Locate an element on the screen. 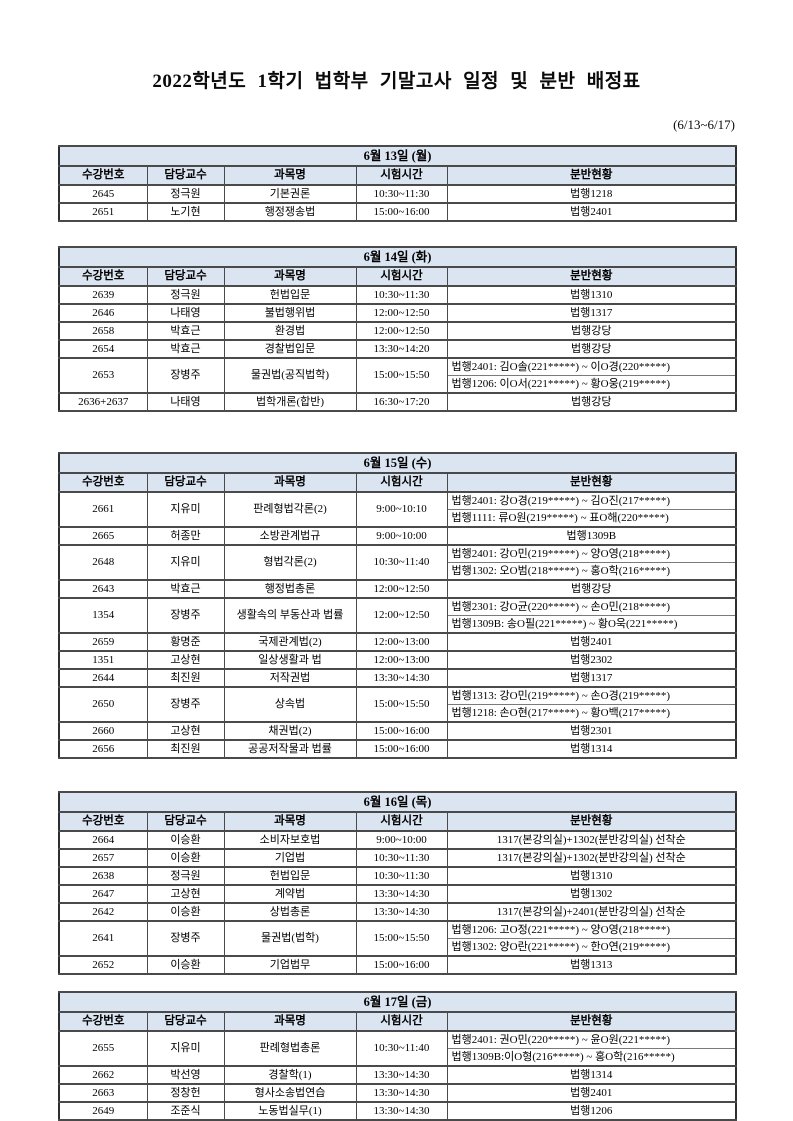 Image resolution: width=793 pixels, height=1121 pixels. course-no-cell: 2664 is located at coordinates (103, 840).